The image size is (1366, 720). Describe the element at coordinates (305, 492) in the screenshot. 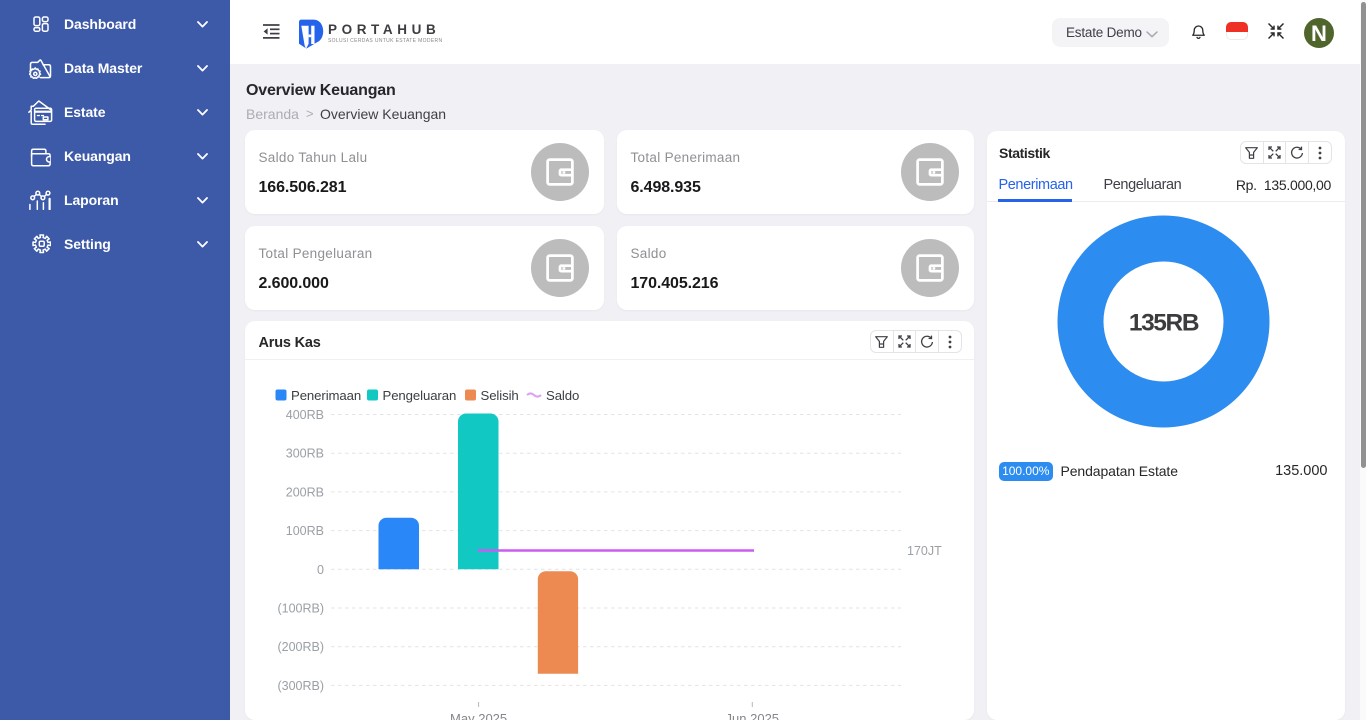

I see `svg-text: 200RB` at that location.